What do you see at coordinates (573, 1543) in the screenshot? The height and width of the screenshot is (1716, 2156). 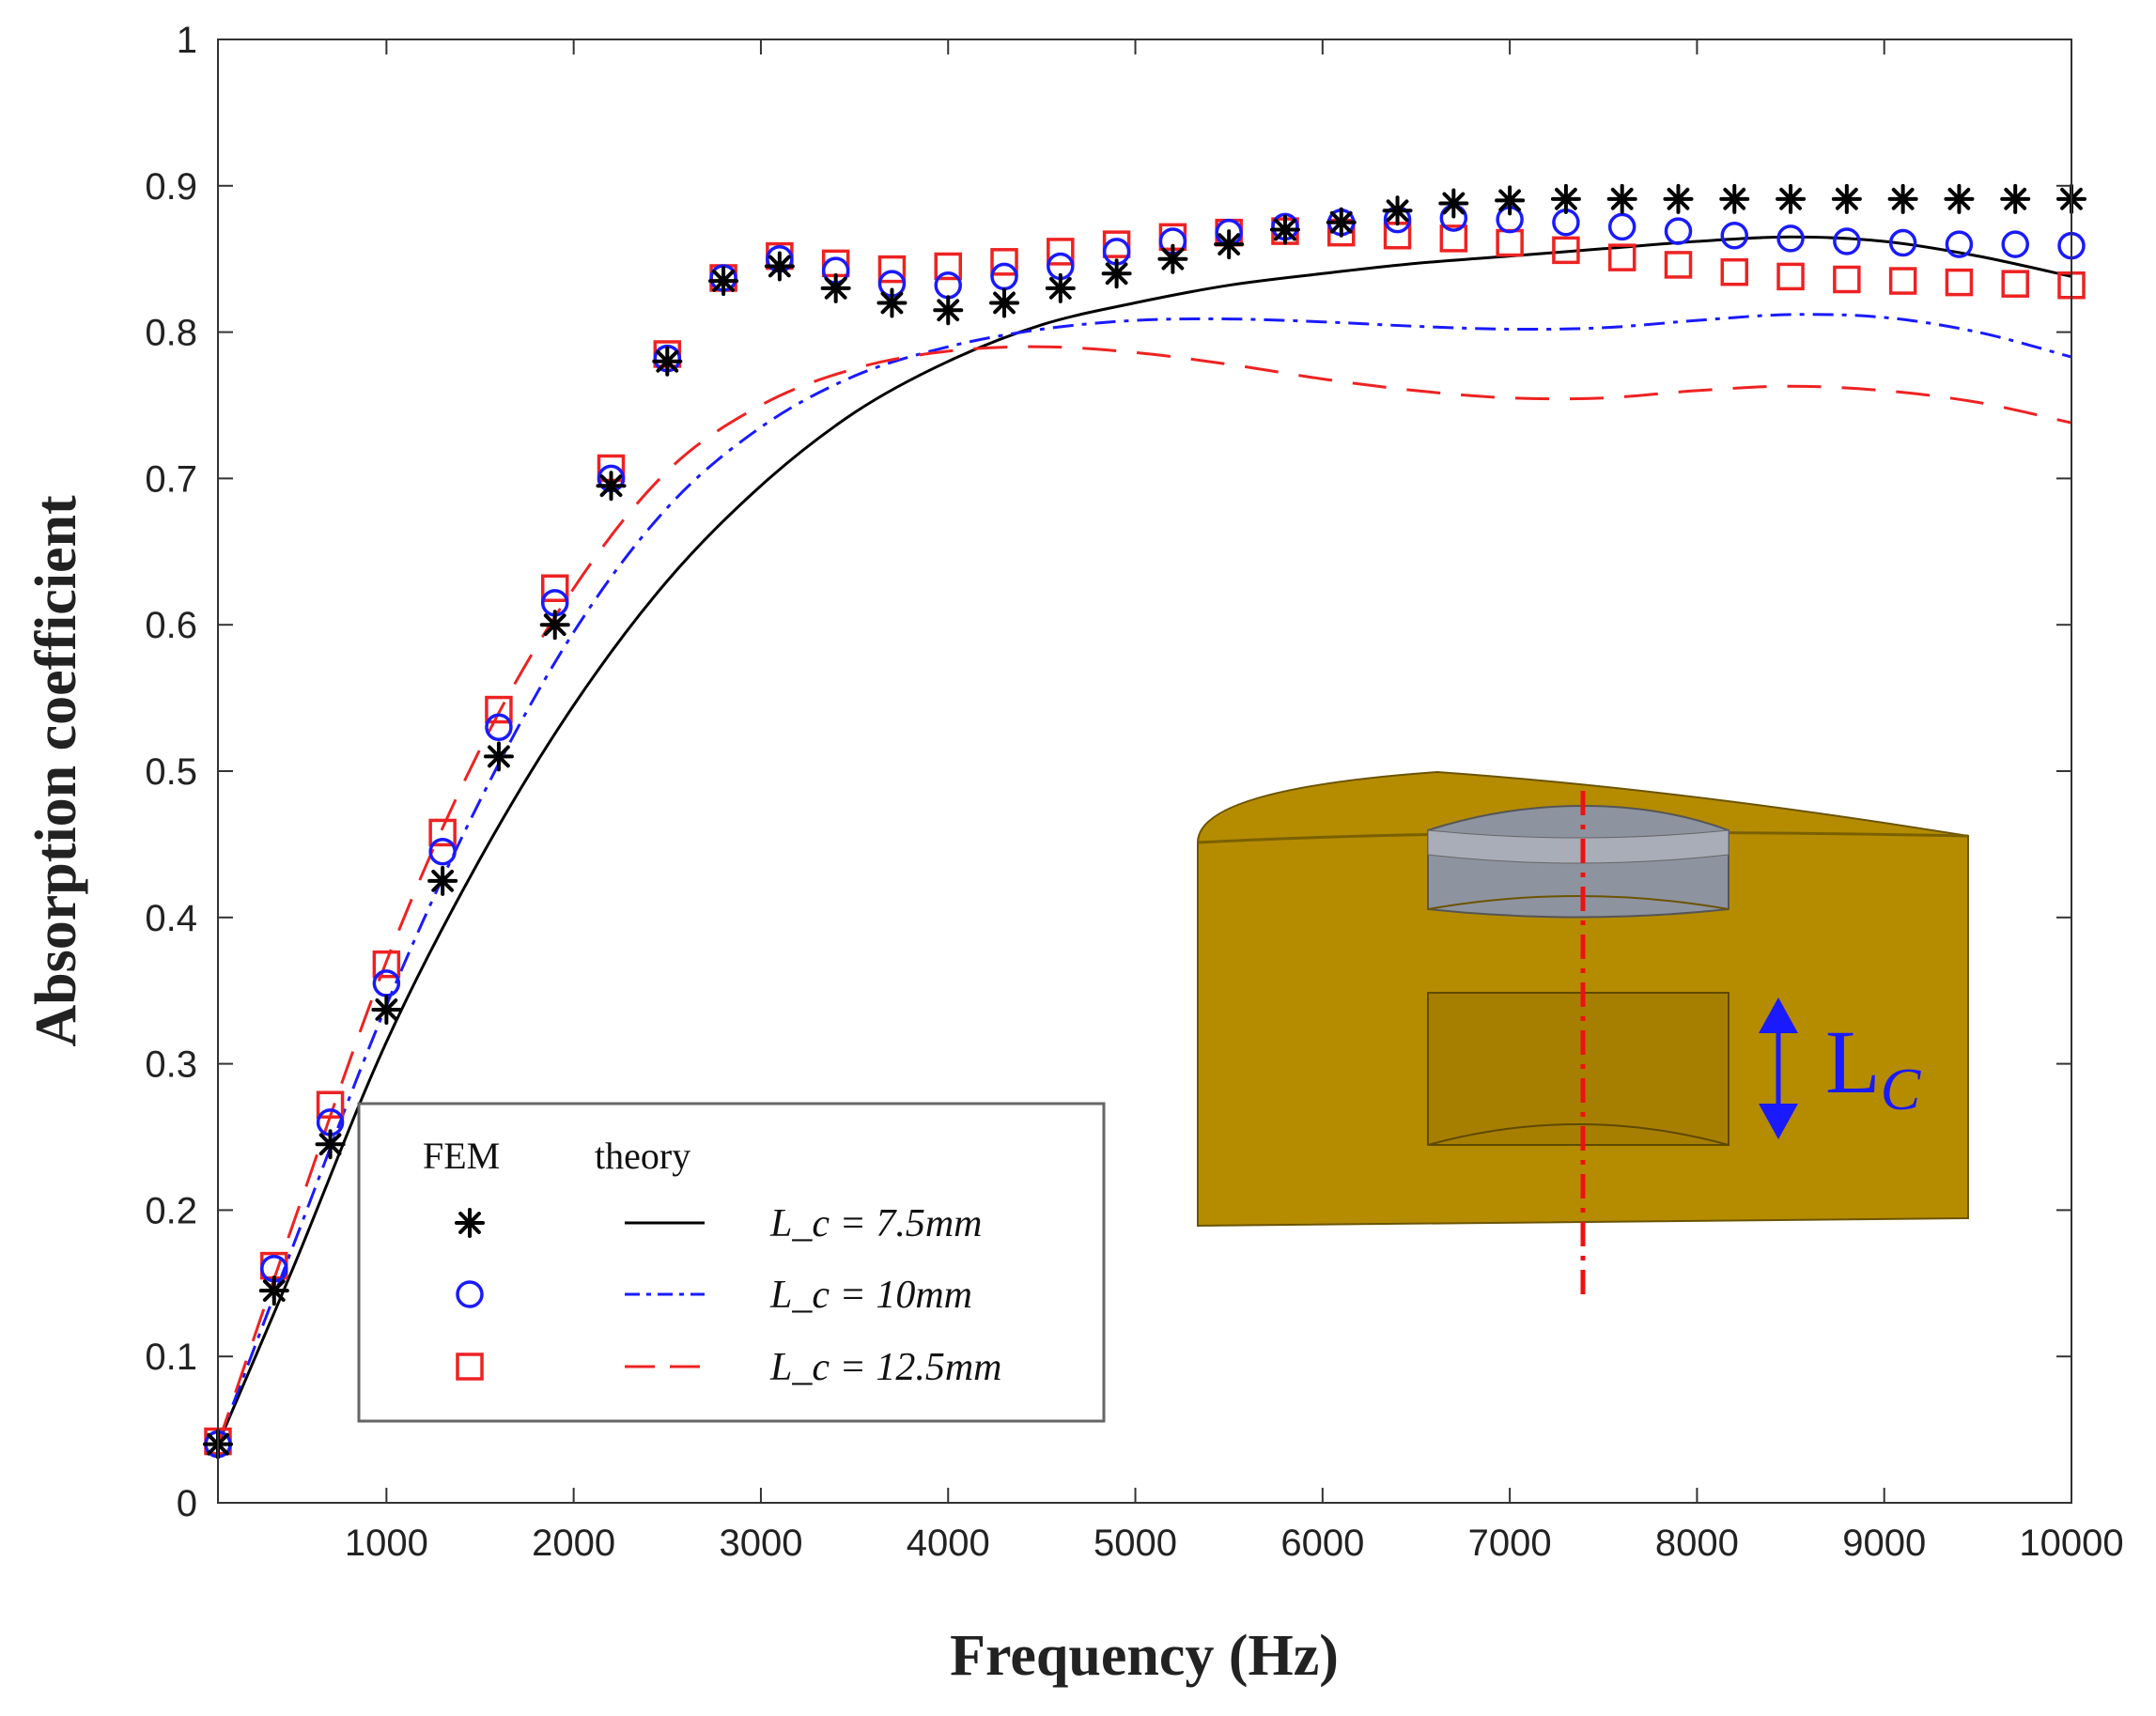 I see `x-tick-label: 2000` at bounding box center [573, 1543].